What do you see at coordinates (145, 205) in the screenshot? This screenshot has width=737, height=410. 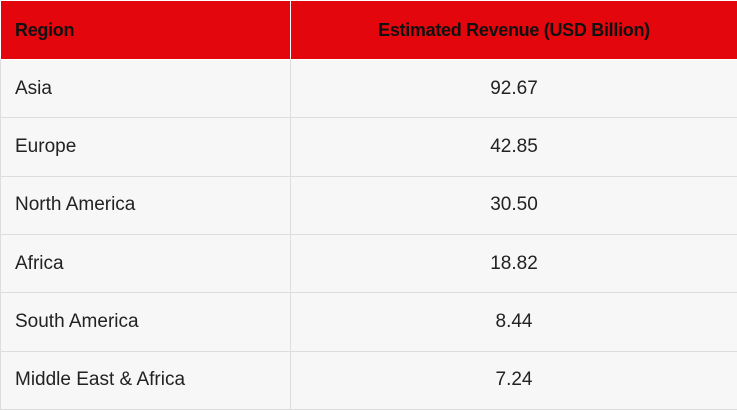 I see `region-cell: North America` at bounding box center [145, 205].